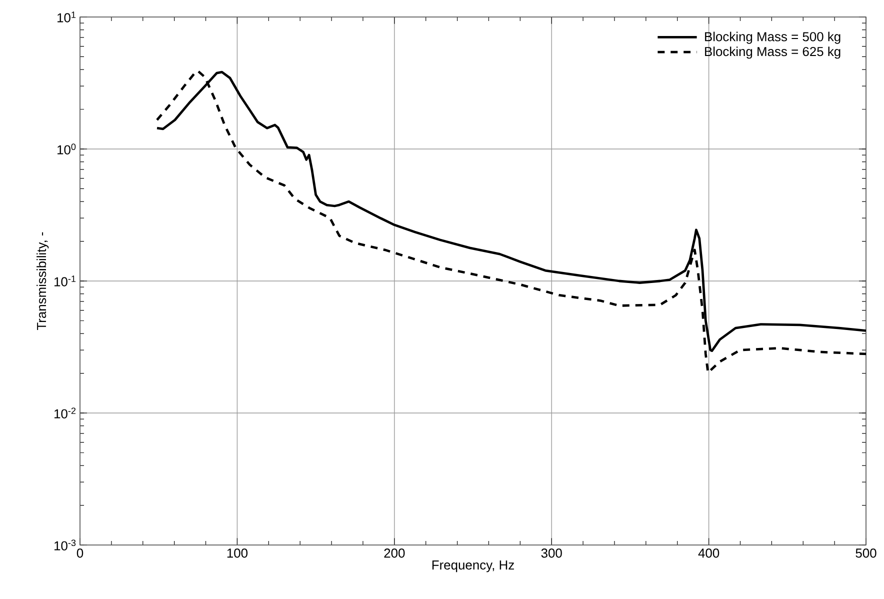  What do you see at coordinates (65, 545) in the screenshot?
I see `y-tick-label: 10$^{-3}$` at bounding box center [65, 545].